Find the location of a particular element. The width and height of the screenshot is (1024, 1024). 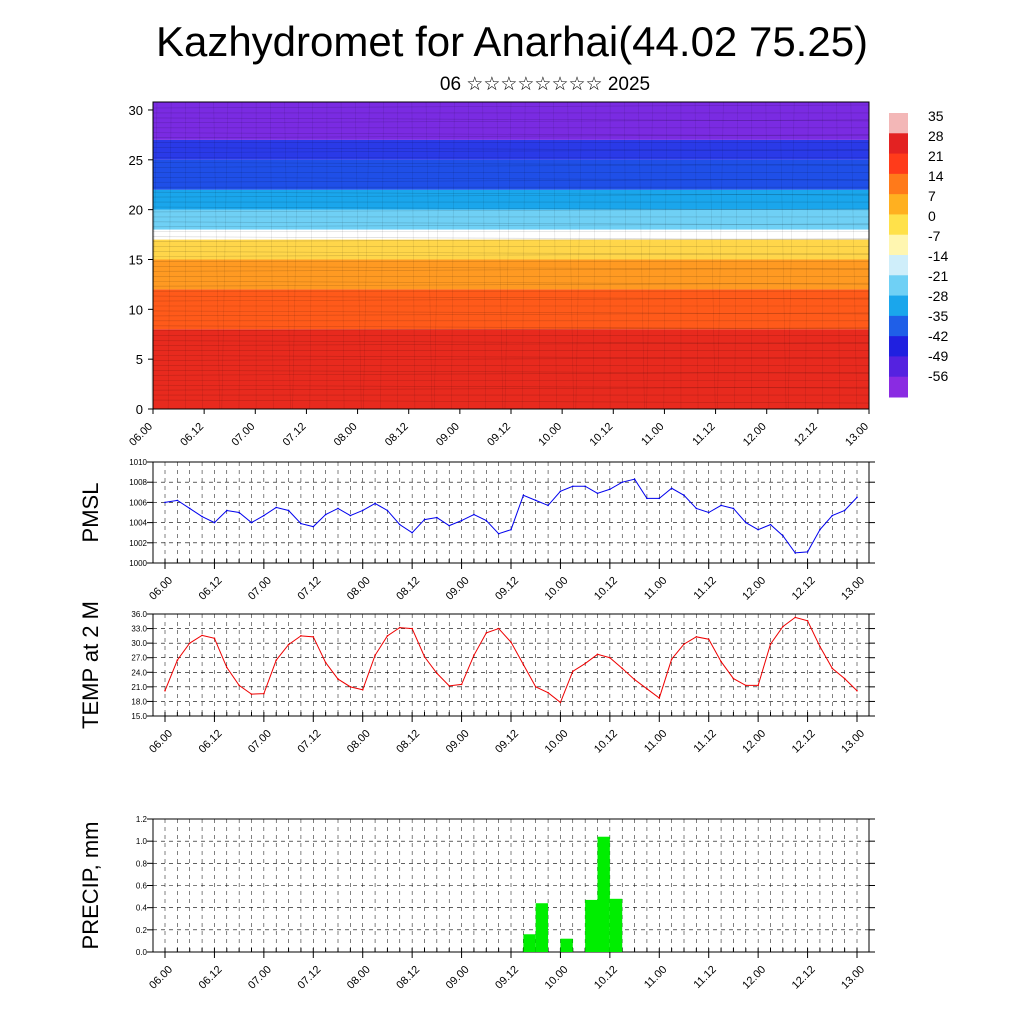

x-tick-label: 07.00 is located at coordinates (260, 978).